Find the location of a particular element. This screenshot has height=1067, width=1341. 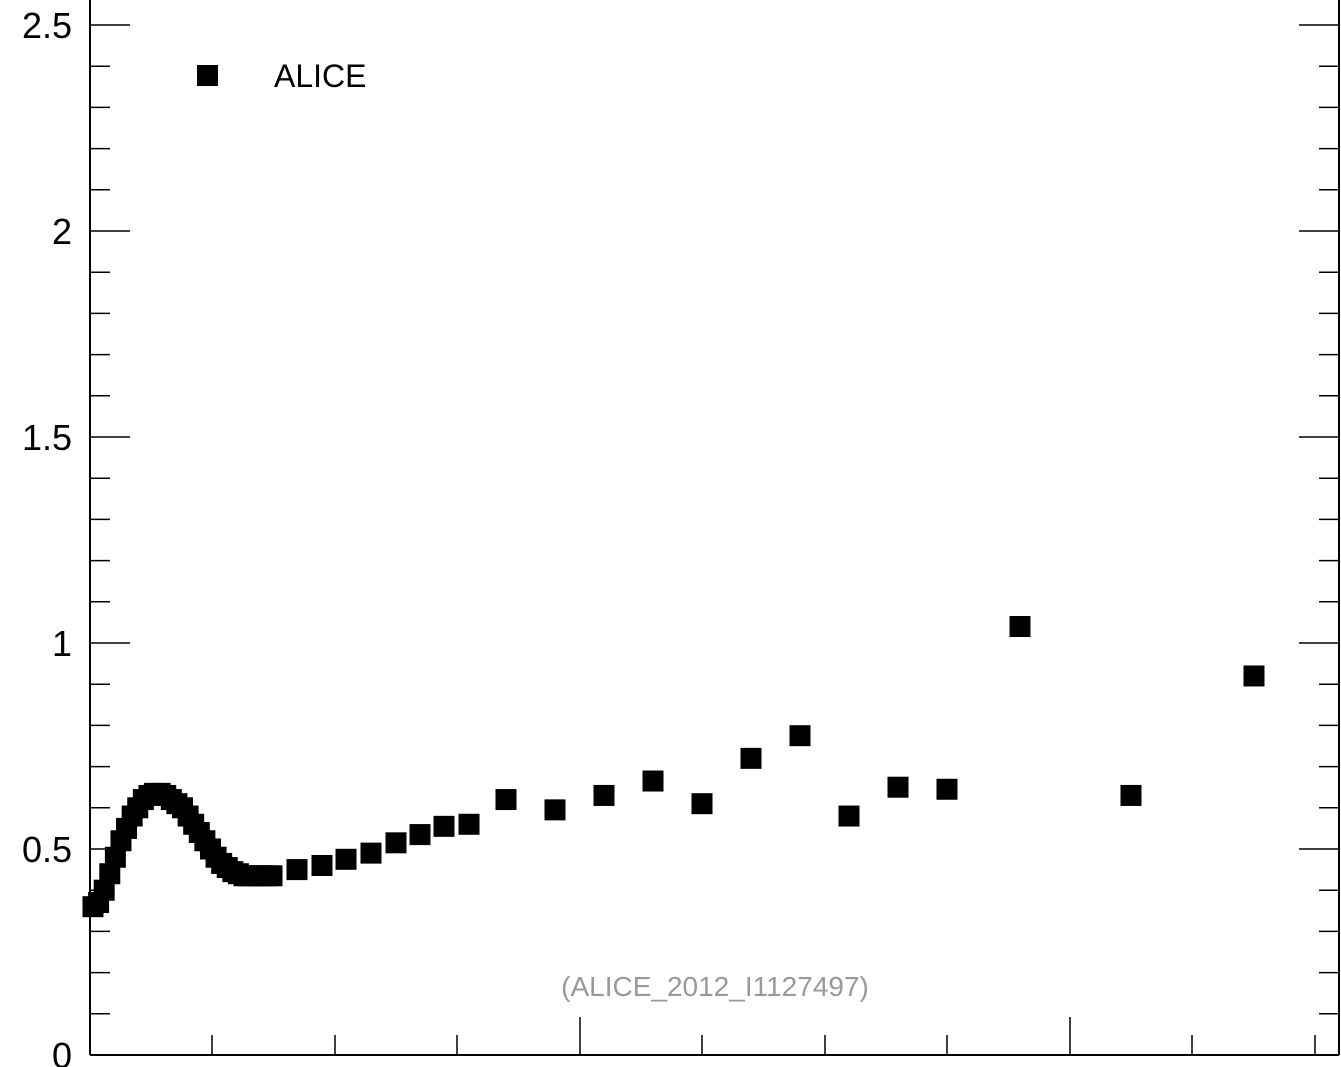

y-tick-label: 1.5 is located at coordinates (47, 437).